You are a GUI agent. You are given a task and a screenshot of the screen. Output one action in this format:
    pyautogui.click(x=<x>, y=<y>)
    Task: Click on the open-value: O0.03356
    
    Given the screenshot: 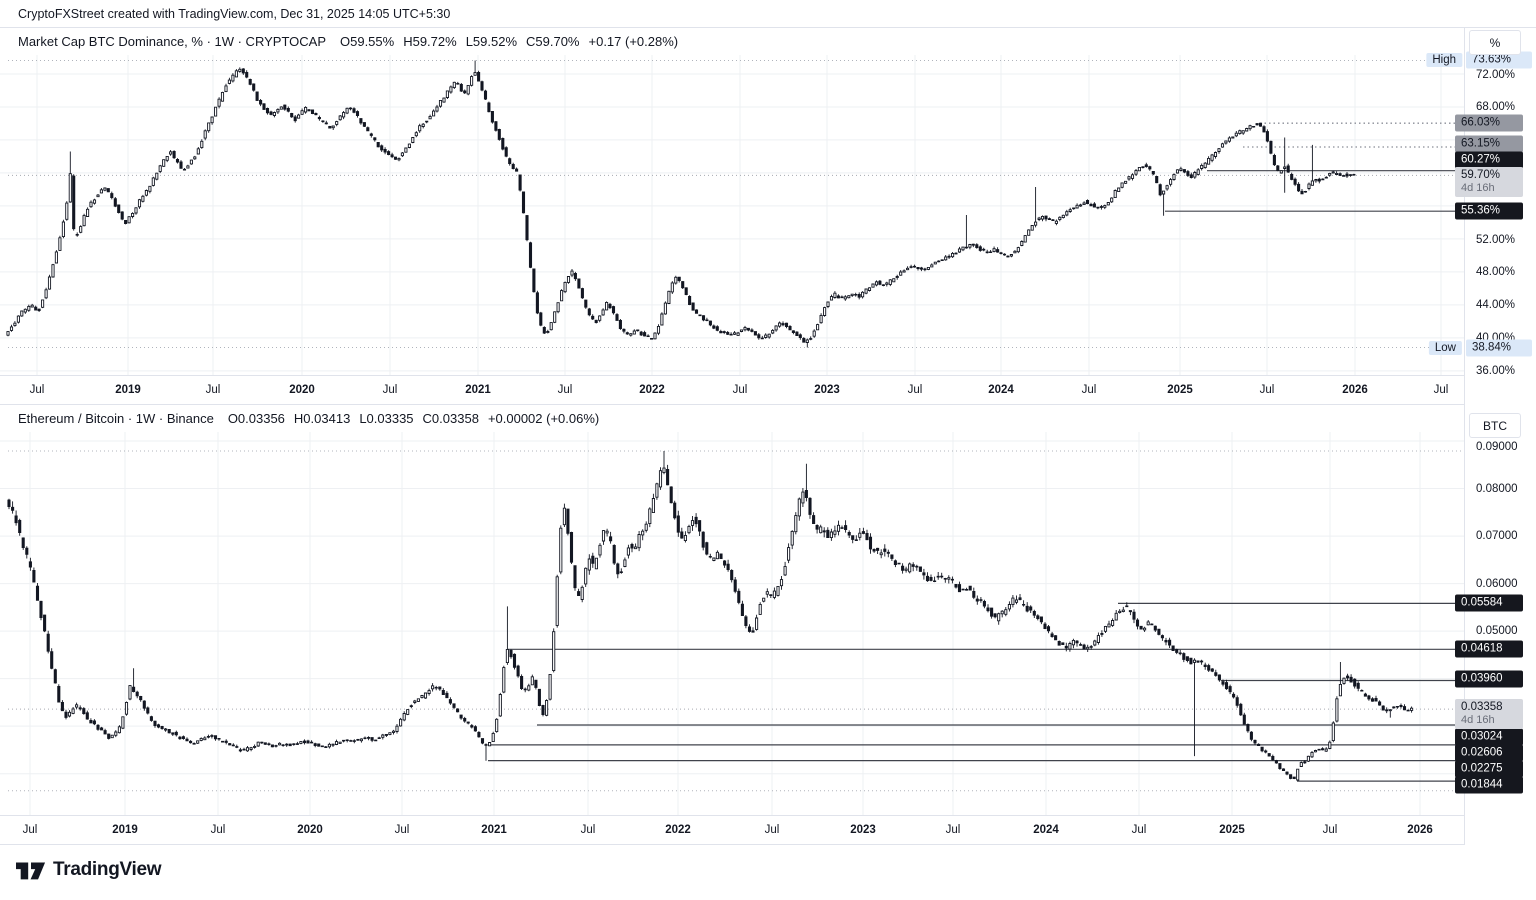 What is the action you would take?
    pyautogui.click(x=256, y=418)
    